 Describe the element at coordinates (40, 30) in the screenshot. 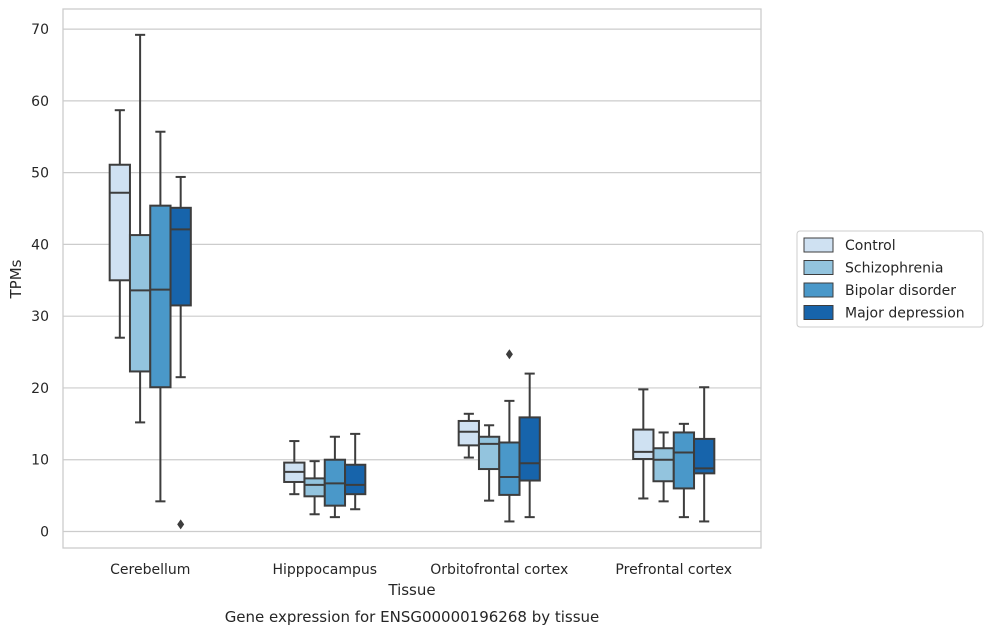

I see `y-tick-label: 70` at that location.